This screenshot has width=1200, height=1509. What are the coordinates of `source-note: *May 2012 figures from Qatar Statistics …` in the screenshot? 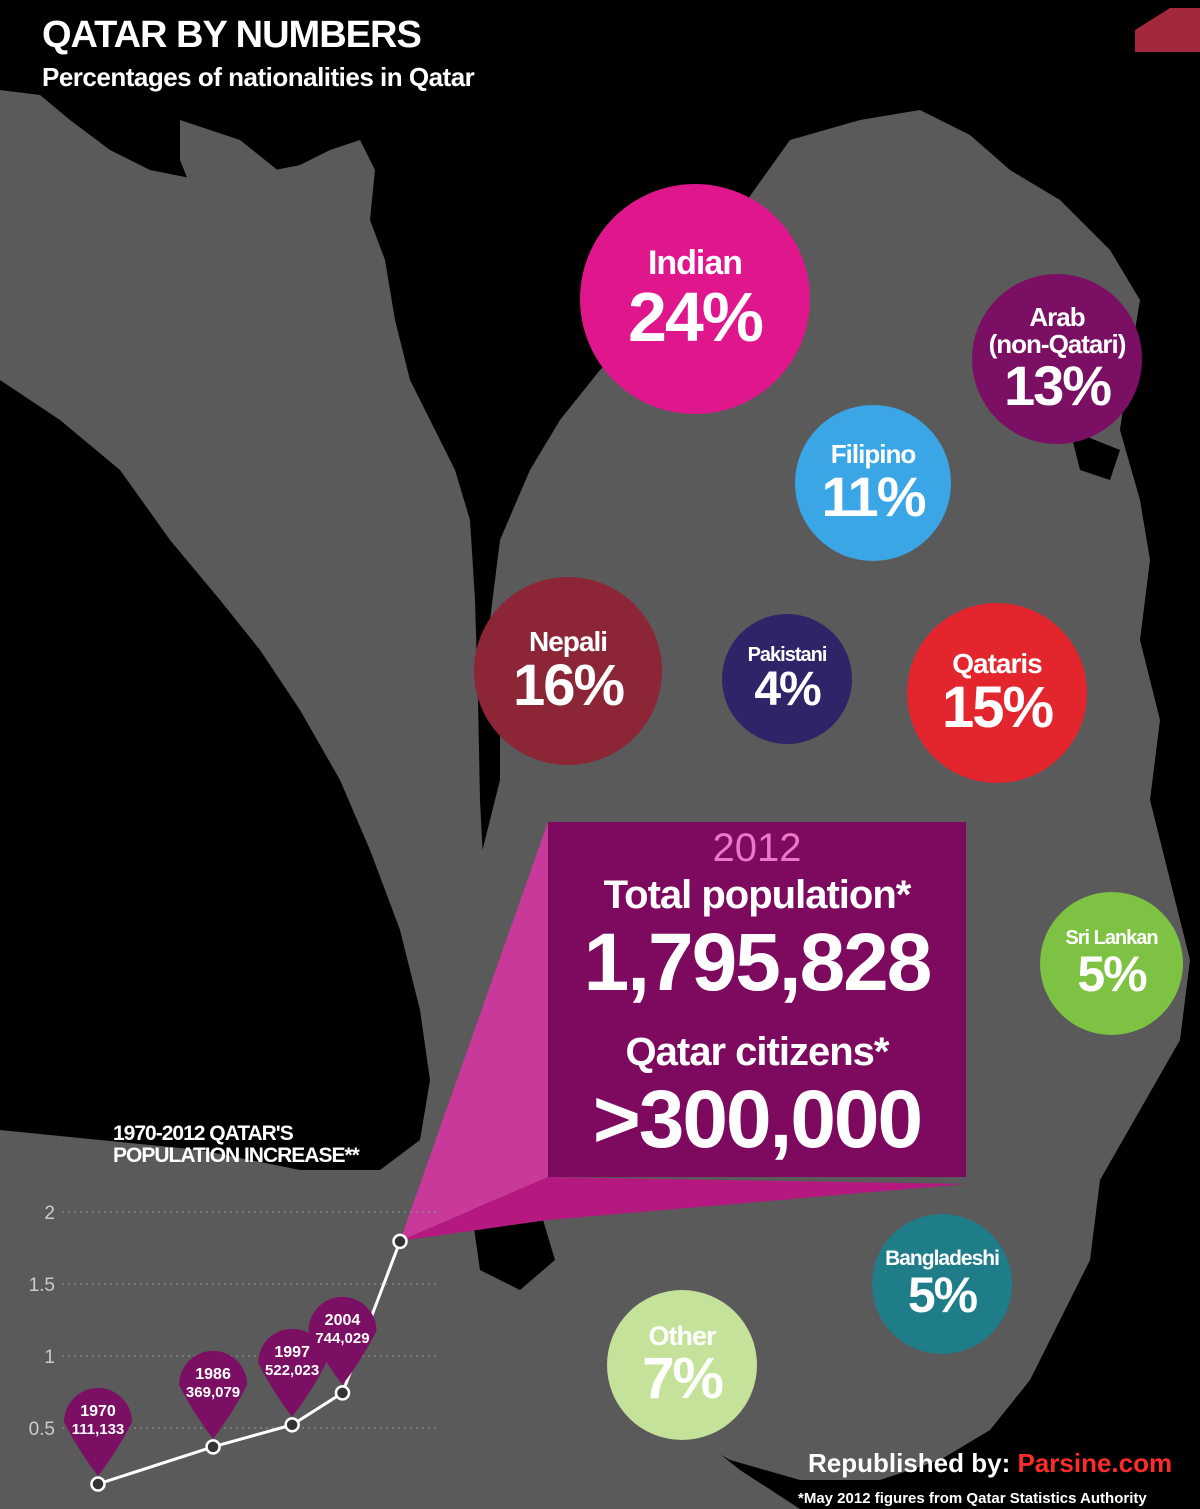 It's located at (972, 1498).